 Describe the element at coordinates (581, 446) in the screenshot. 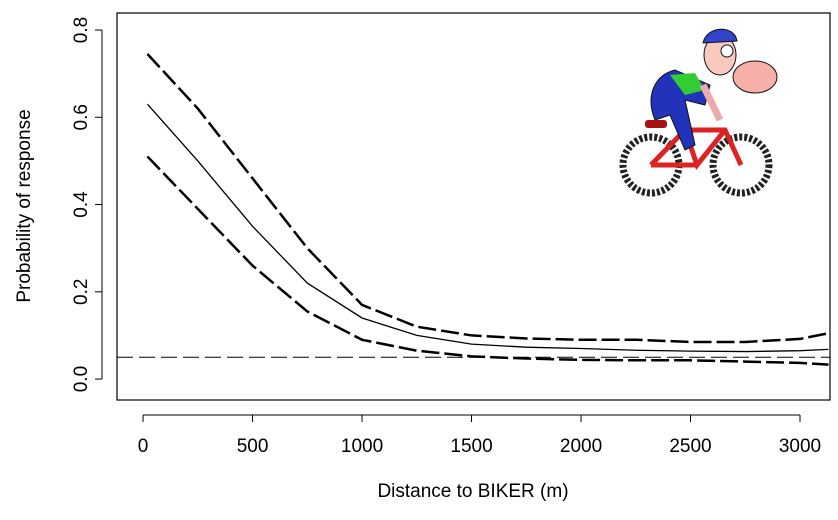

I see `x-tick-label: 2000` at that location.